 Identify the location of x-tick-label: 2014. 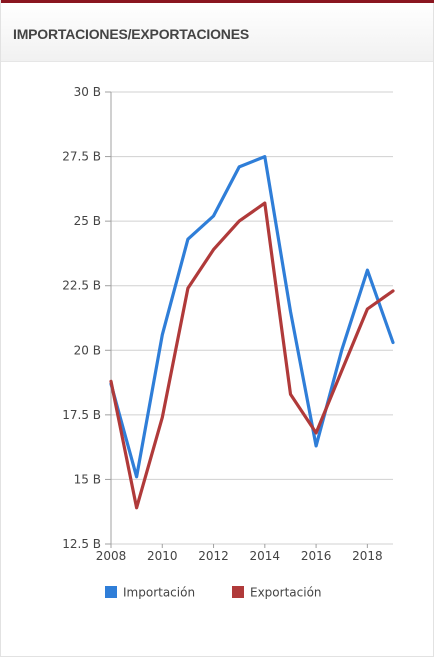
(265, 556).